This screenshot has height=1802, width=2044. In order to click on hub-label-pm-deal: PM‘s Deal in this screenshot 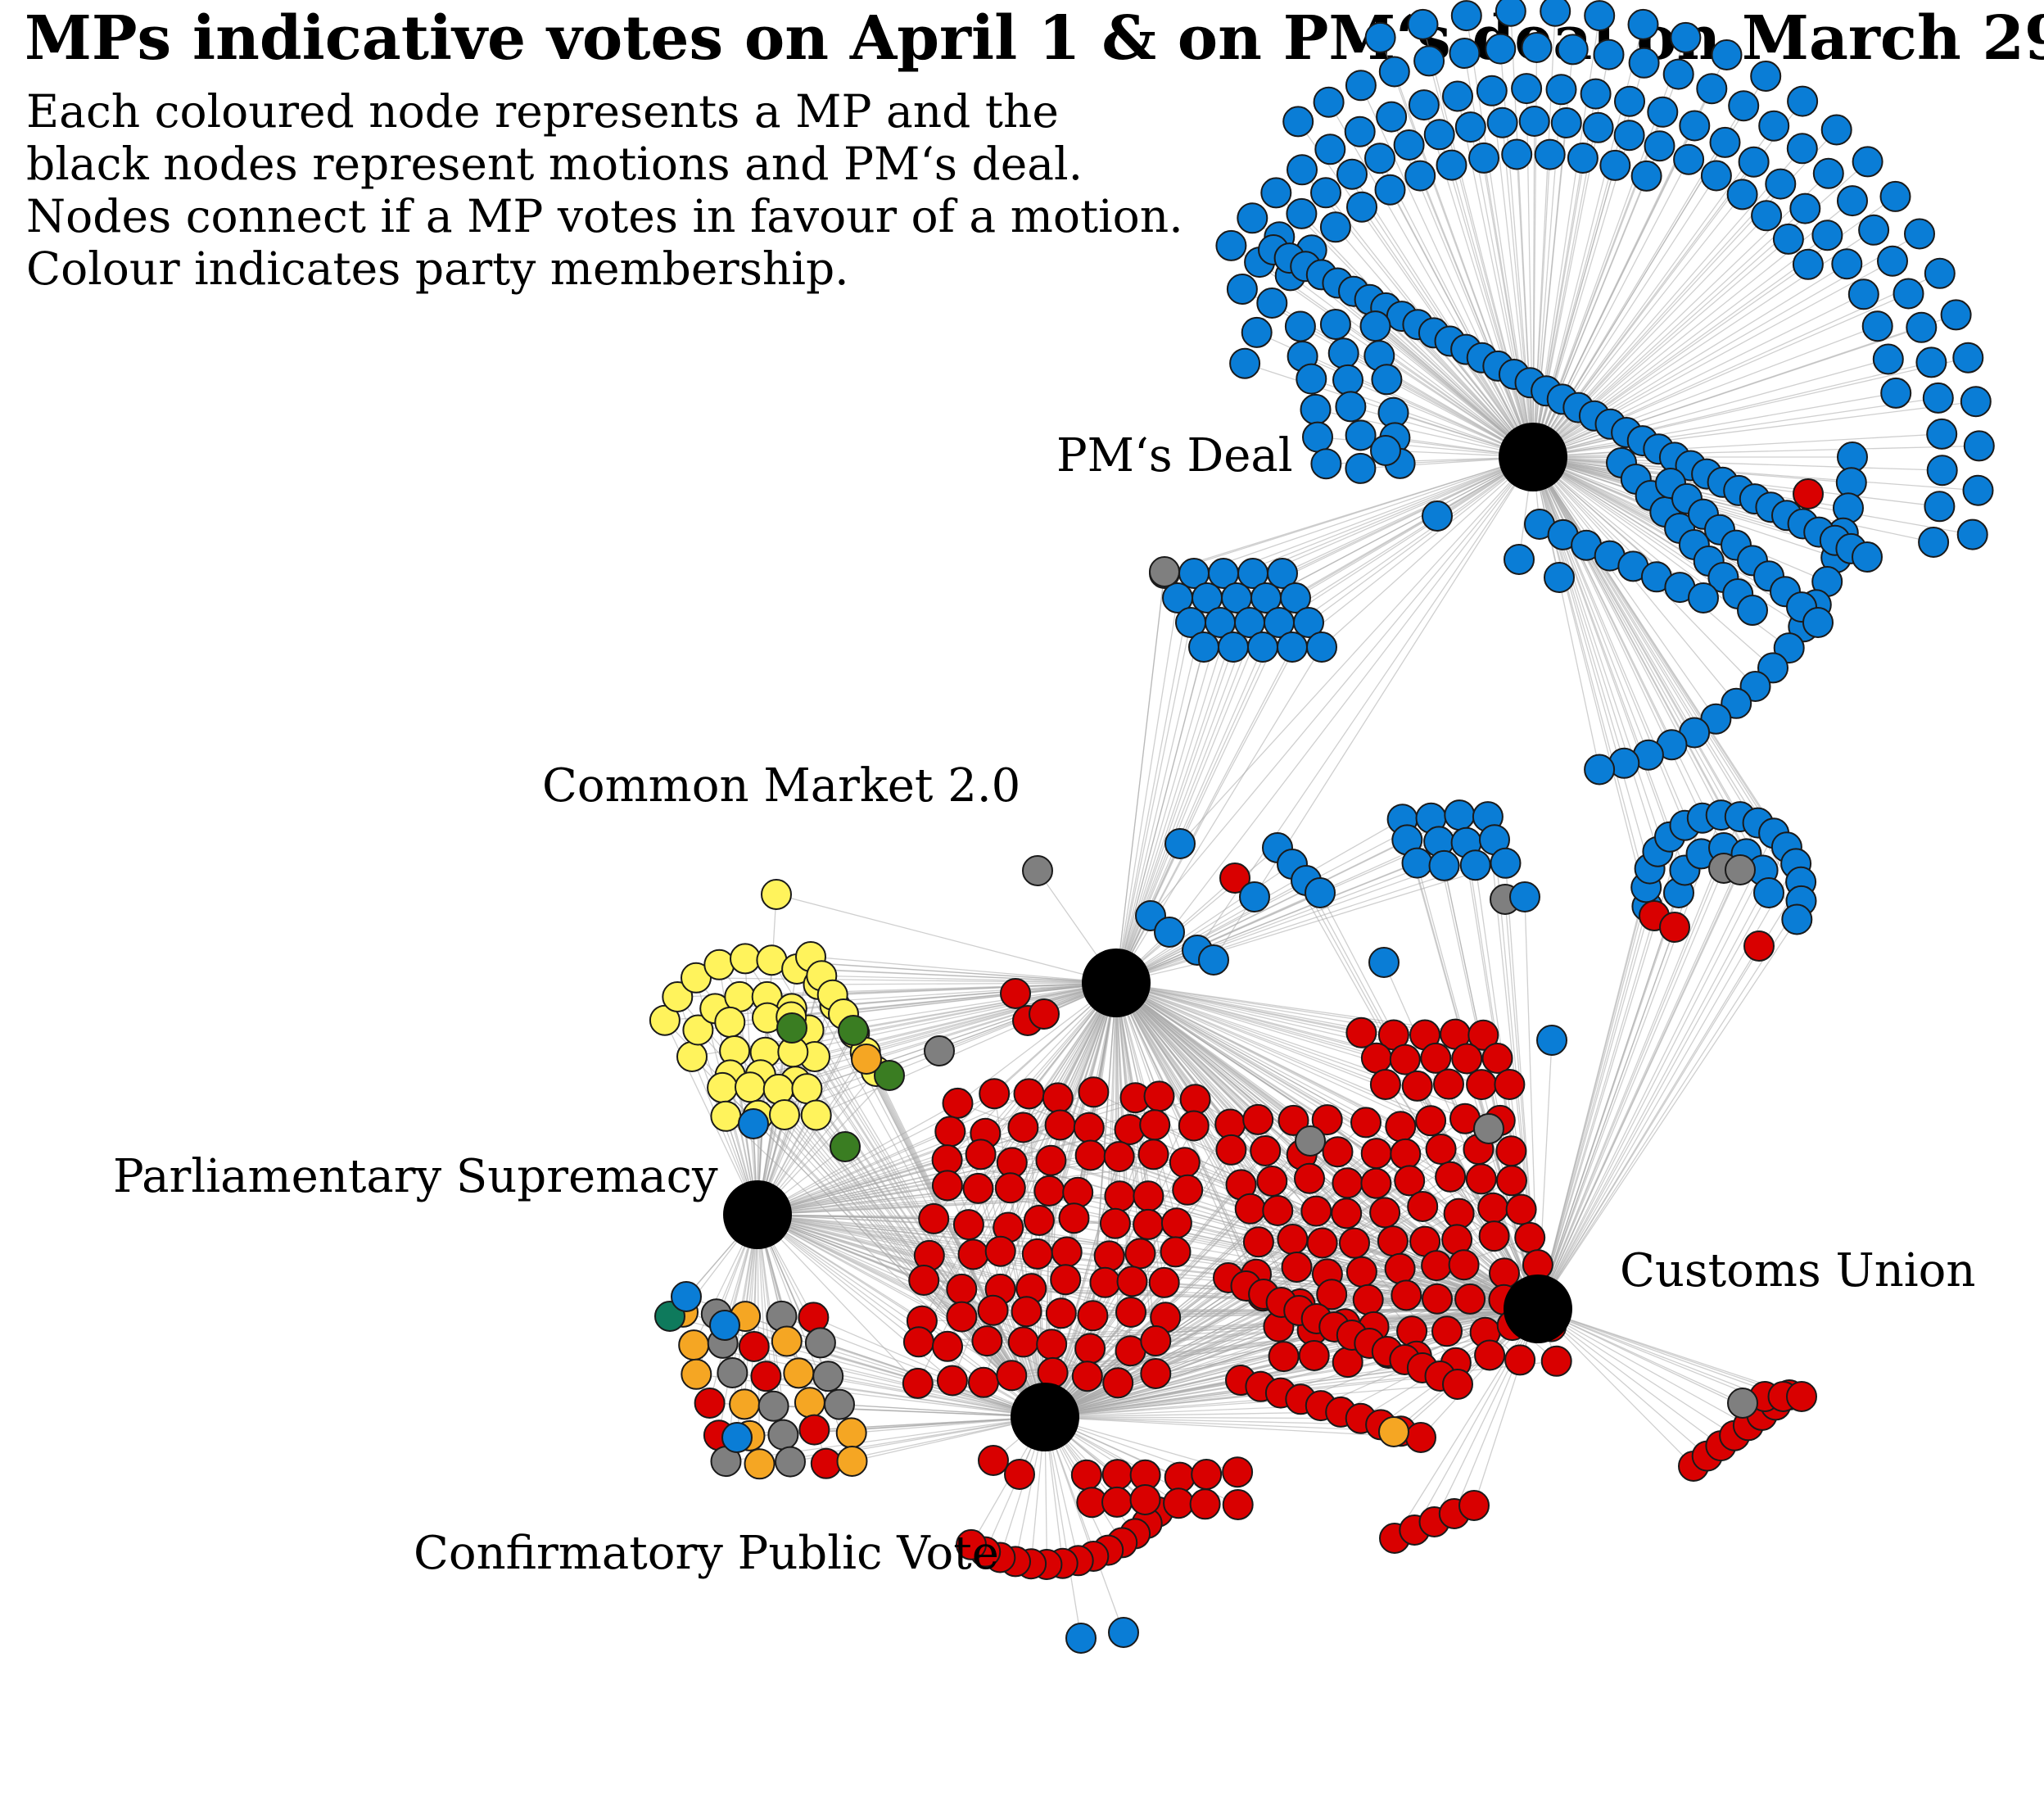, I will do `click(1174, 456)`.